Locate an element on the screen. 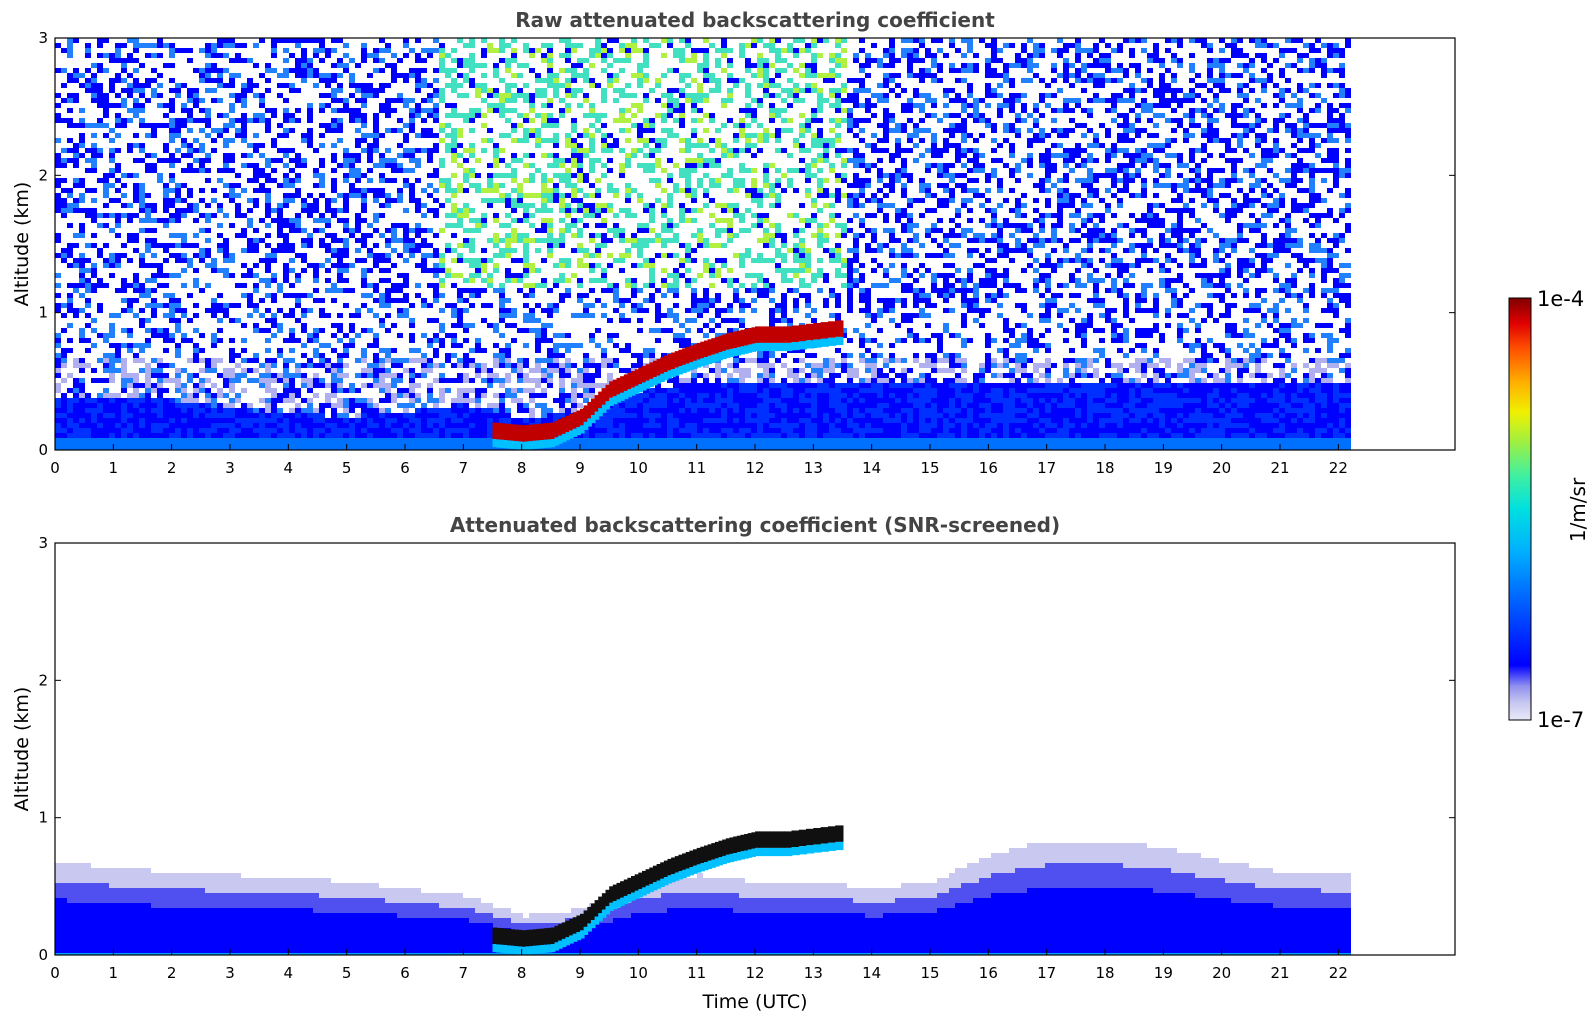  colorbar-max-label: 1e-4 is located at coordinates (1560, 299).